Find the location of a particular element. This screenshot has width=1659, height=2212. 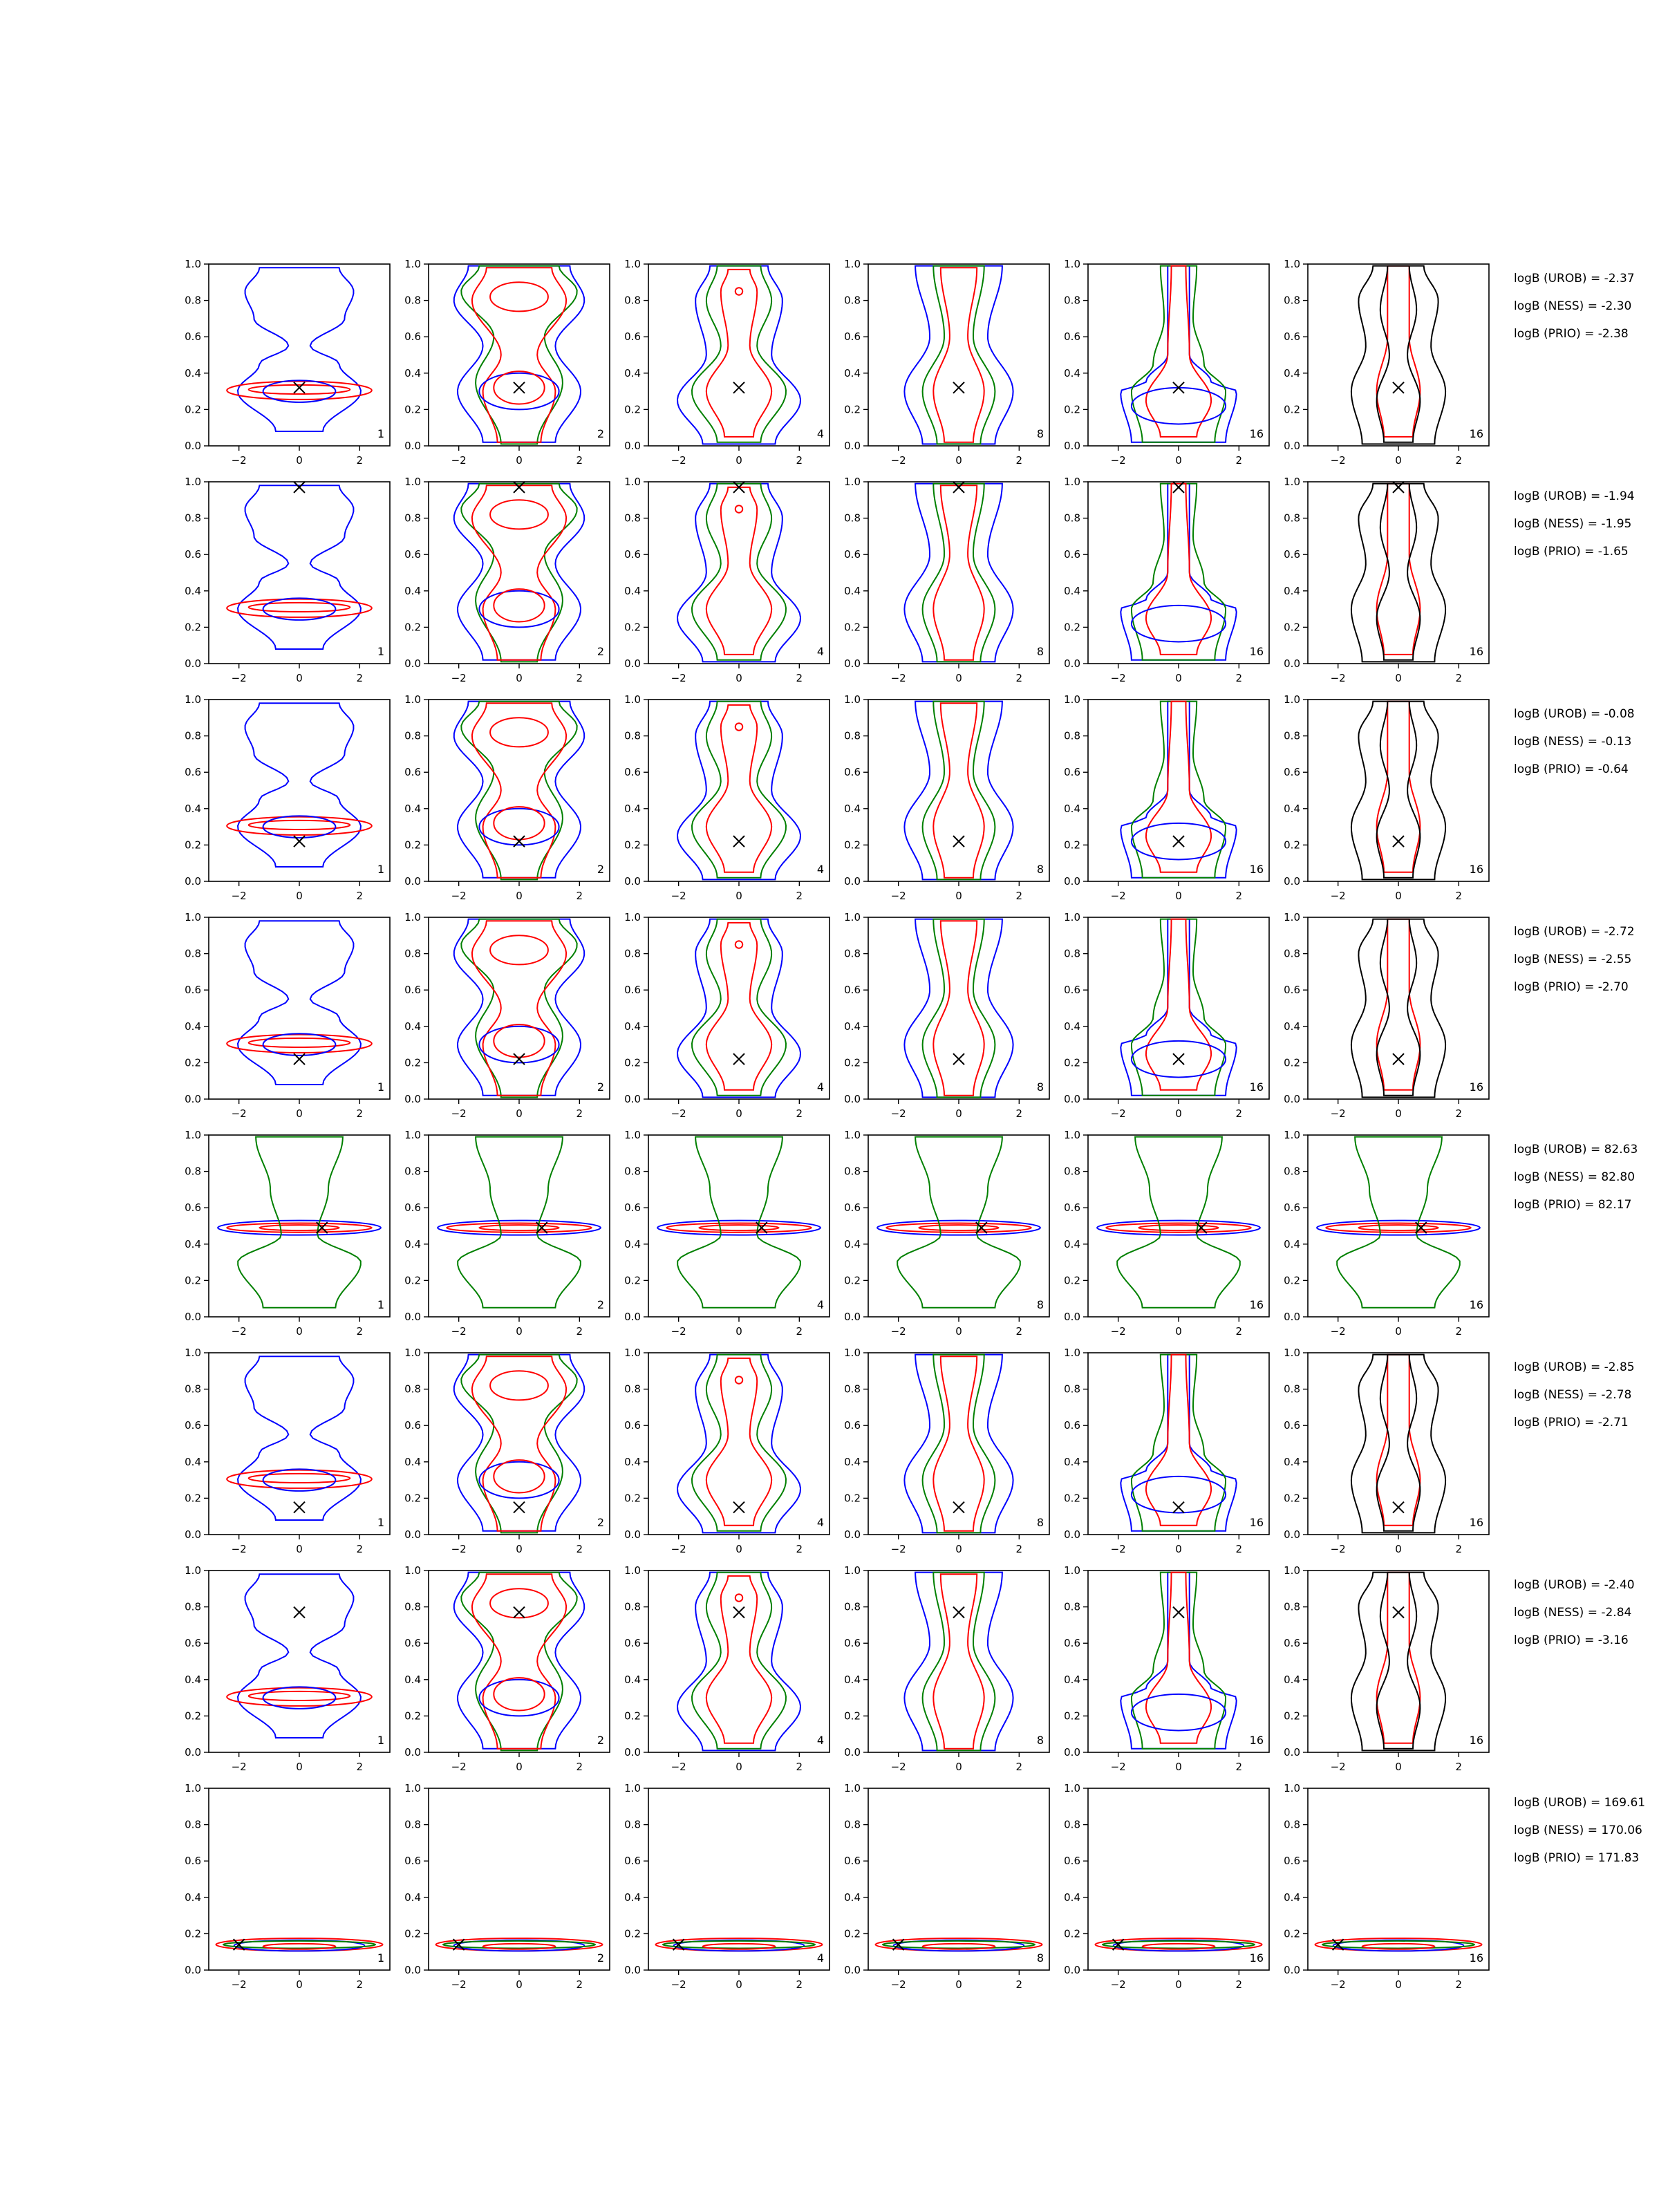

subplot-r7-c3: −2 0 2 0.0 0.2 0.4 0.6 0.8 1.0 4 is located at coordinates (727, 1668).